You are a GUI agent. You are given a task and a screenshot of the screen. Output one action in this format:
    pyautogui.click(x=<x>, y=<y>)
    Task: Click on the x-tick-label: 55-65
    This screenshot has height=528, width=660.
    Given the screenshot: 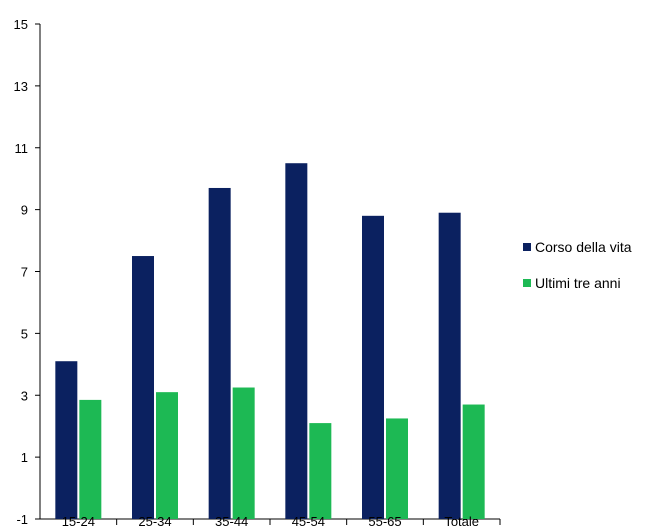 What is the action you would take?
    pyautogui.click(x=384, y=521)
    